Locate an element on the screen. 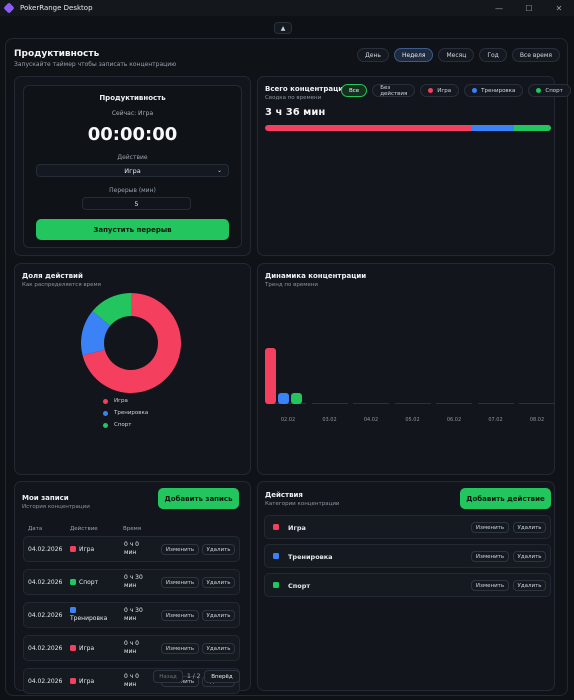  period-day-button: День is located at coordinates (373, 55).